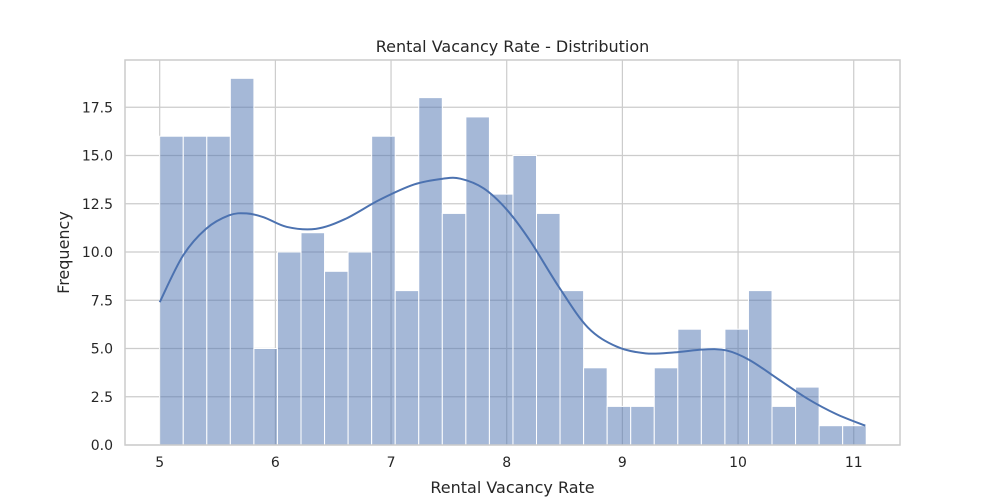  Describe the element at coordinates (512, 487) in the screenshot. I see `x-axis-label: Rental Vacancy Rate` at that location.